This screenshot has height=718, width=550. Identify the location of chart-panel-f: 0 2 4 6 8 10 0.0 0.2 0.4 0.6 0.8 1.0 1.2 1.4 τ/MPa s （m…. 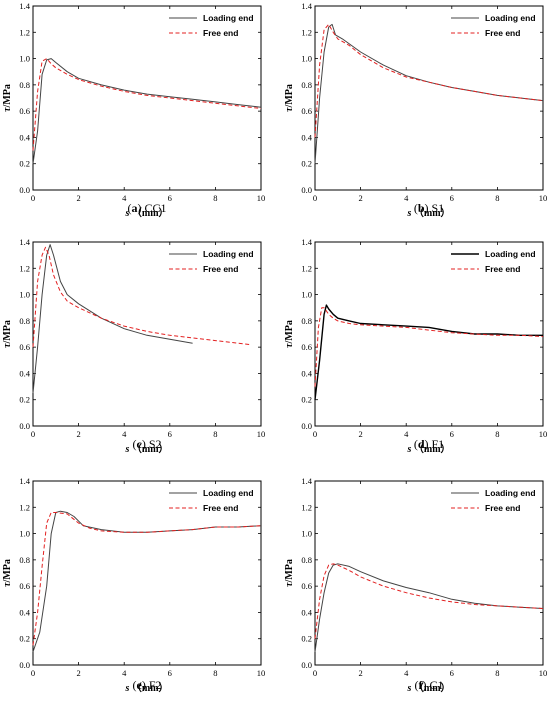
(415, 585).